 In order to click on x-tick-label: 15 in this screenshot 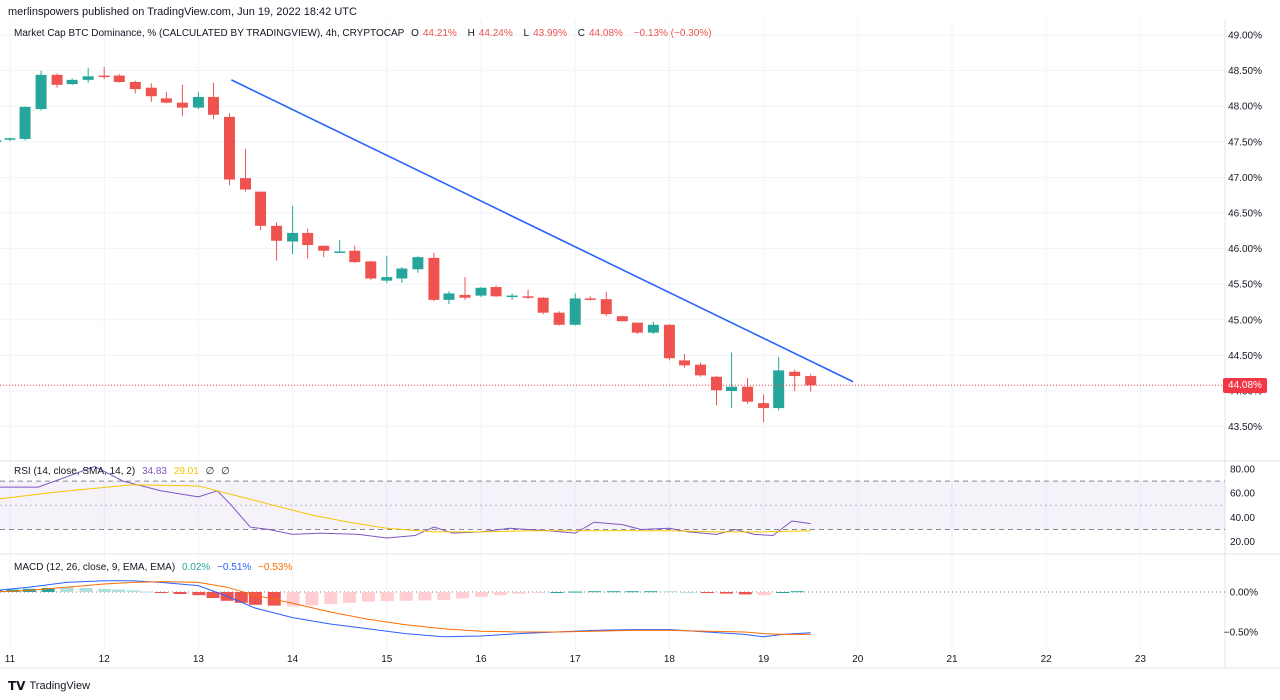, I will do `click(387, 659)`.